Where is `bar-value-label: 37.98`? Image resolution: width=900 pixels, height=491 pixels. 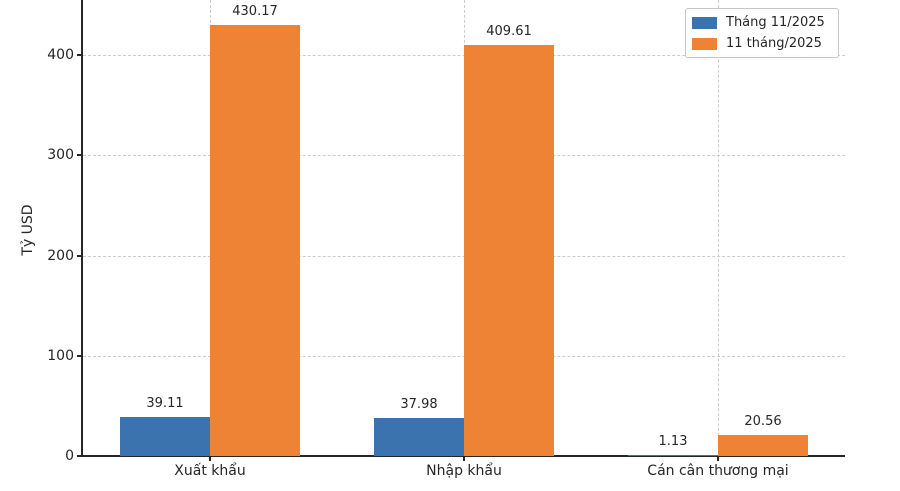 bar-value-label: 37.98 is located at coordinates (419, 404).